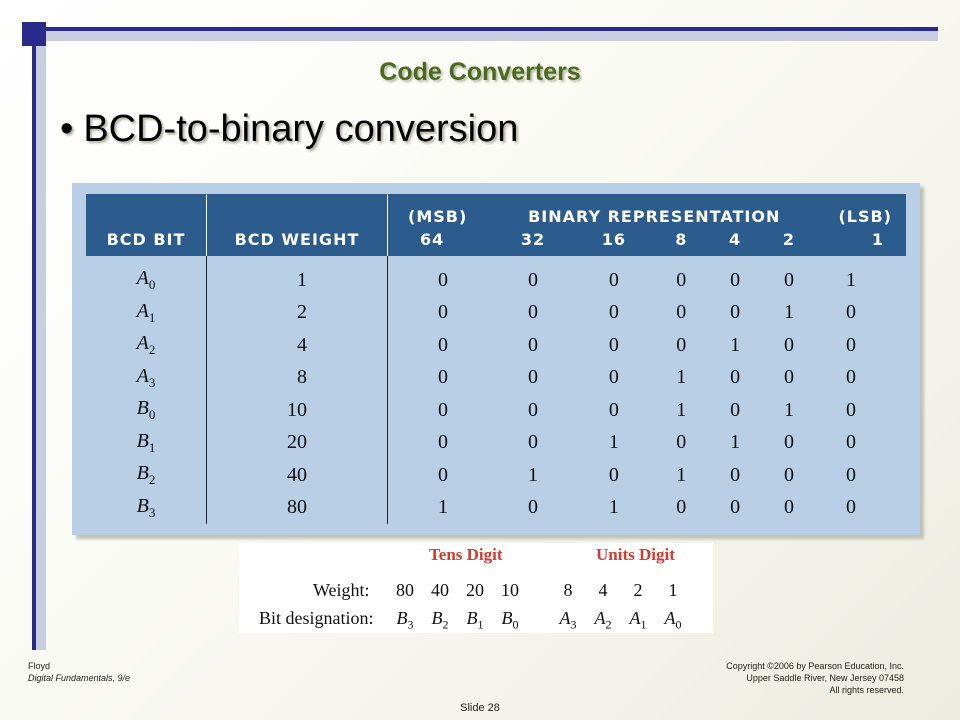 This screenshot has width=960, height=720. What do you see at coordinates (79, 672) in the screenshot?
I see `footer-author: Floyd Digital Fundamentals, 9/e` at bounding box center [79, 672].